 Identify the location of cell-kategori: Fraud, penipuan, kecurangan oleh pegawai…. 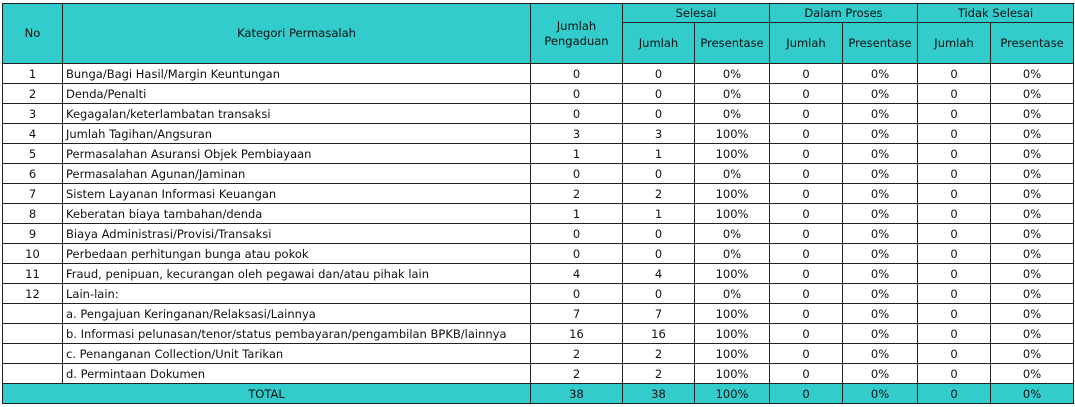
(296, 273).